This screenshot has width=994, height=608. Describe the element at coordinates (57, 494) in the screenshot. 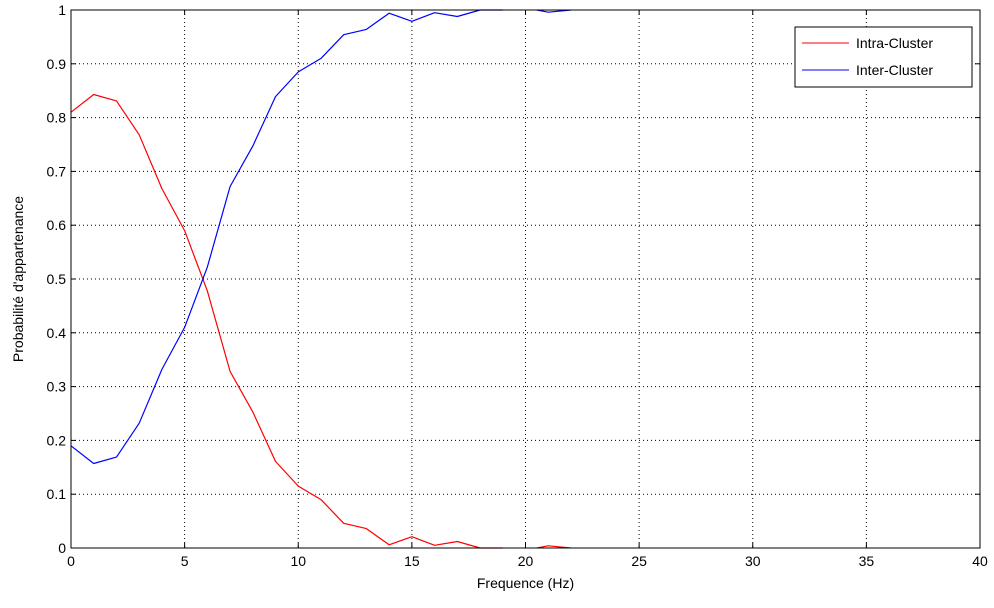

I see `y-tick-label: 0.1` at that location.